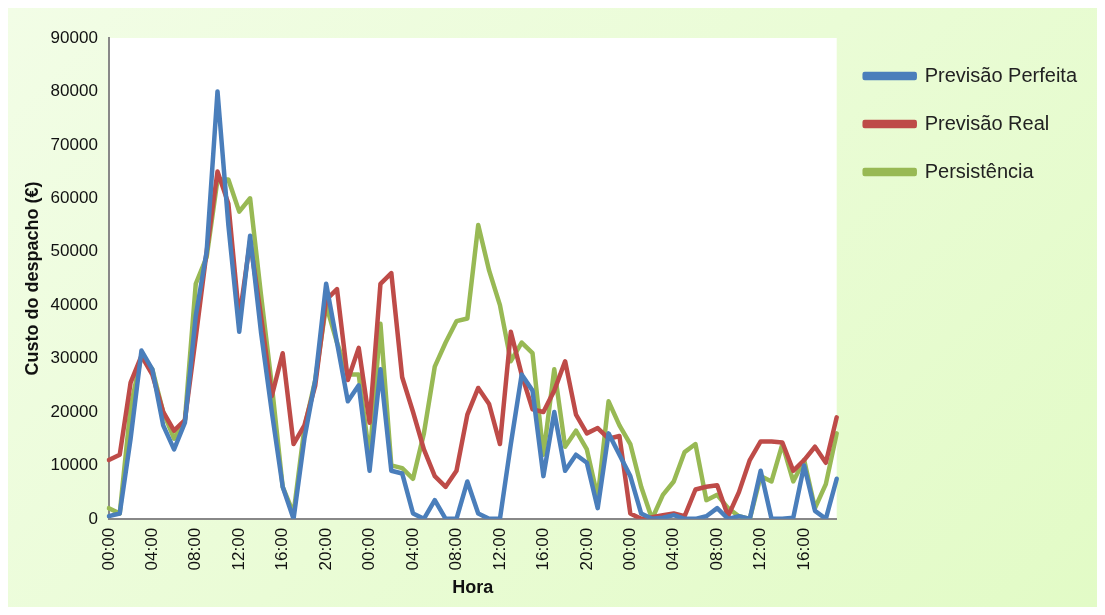 This screenshot has width=1105, height=615. Describe the element at coordinates (473, 587) in the screenshot. I see `x-axis-title: Hora` at that location.